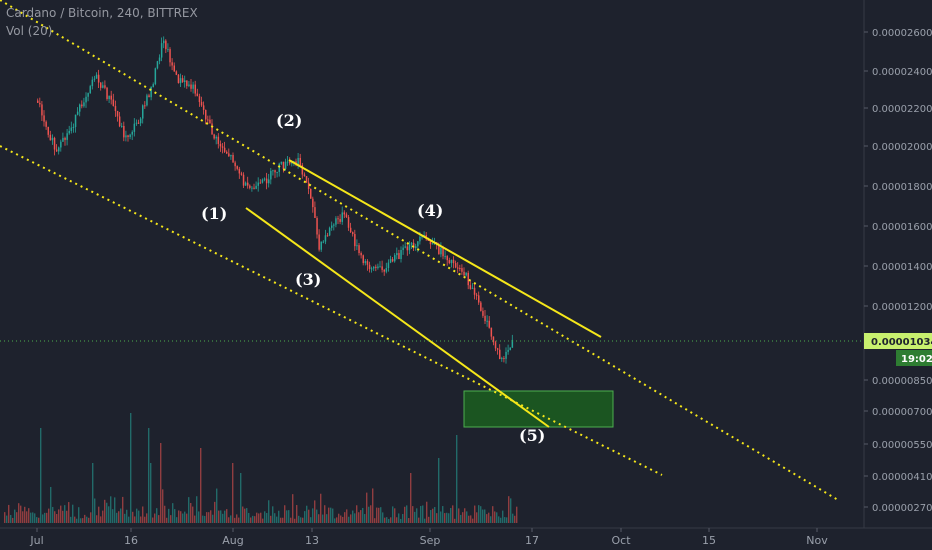 The height and width of the screenshot is (550, 932). What do you see at coordinates (902, 381) in the screenshot?
I see `y-tick-label: 0.00000850` at bounding box center [902, 381].